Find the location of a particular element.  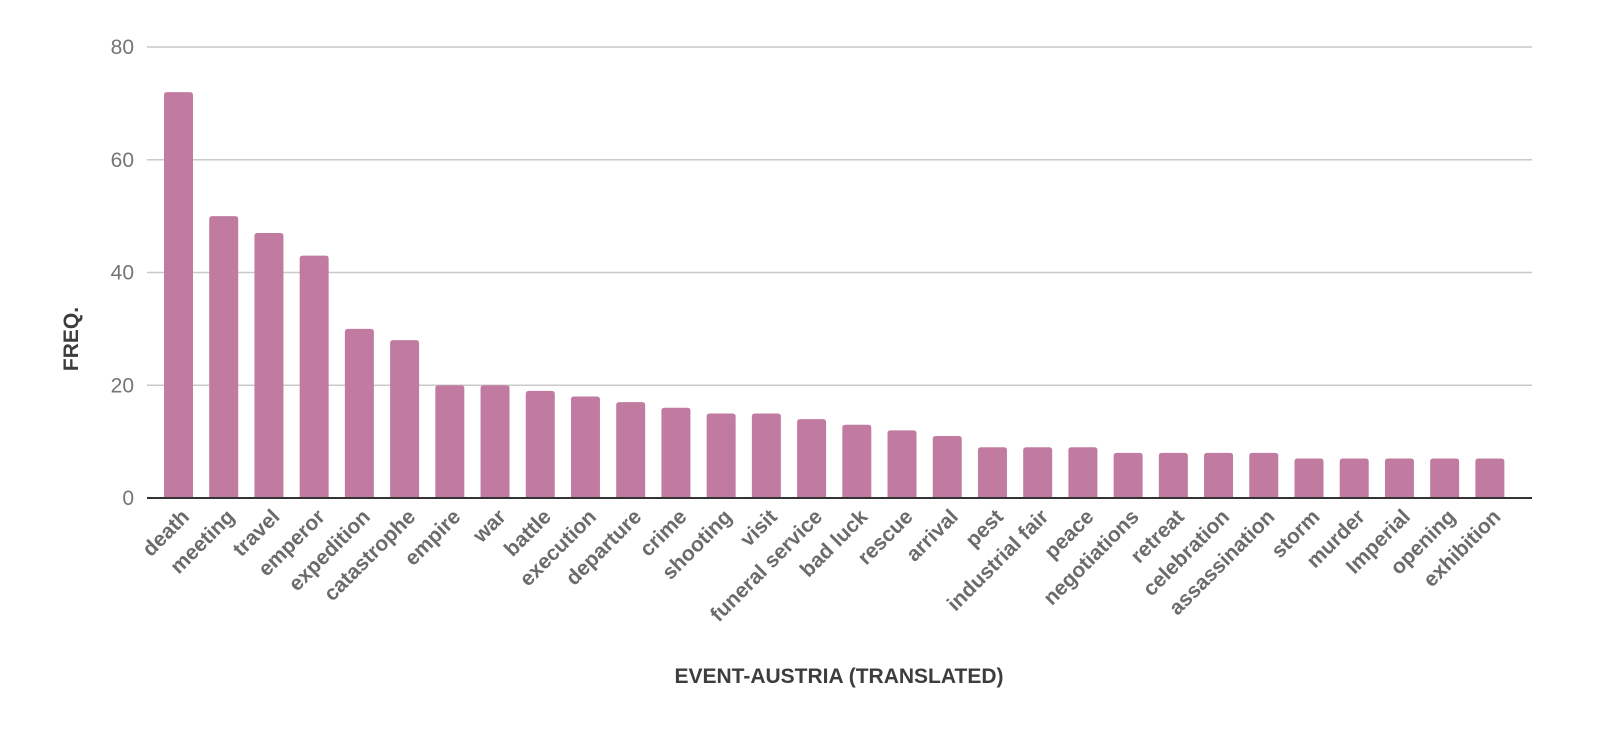

bar-arrival is located at coordinates (947, 466).